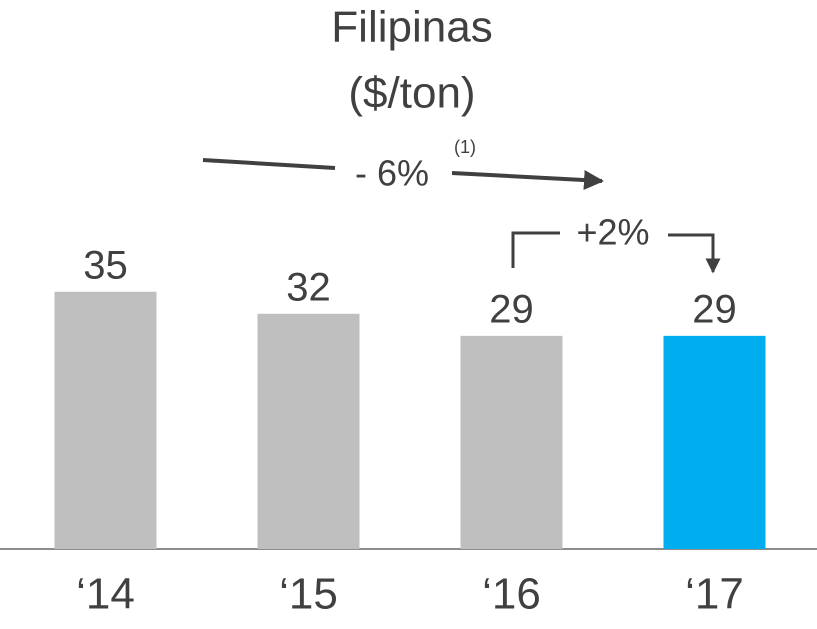 This screenshot has height=629, width=817. I want to click on annotation: +2%, so click(612, 232).